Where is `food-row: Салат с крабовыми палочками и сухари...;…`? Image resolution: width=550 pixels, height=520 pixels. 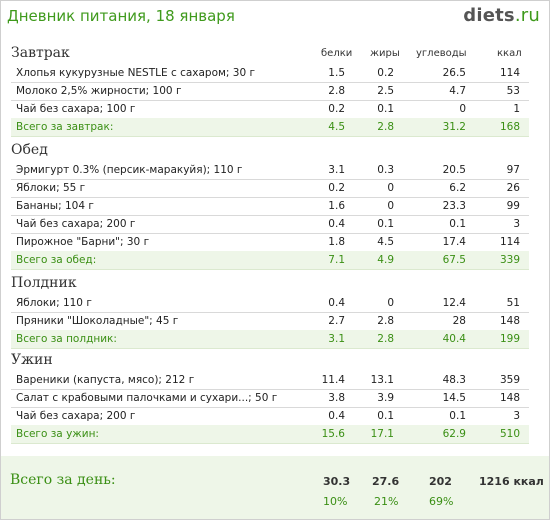
food-row: Салат с крабовыми палочками и сухари...;… is located at coordinates (270, 398).